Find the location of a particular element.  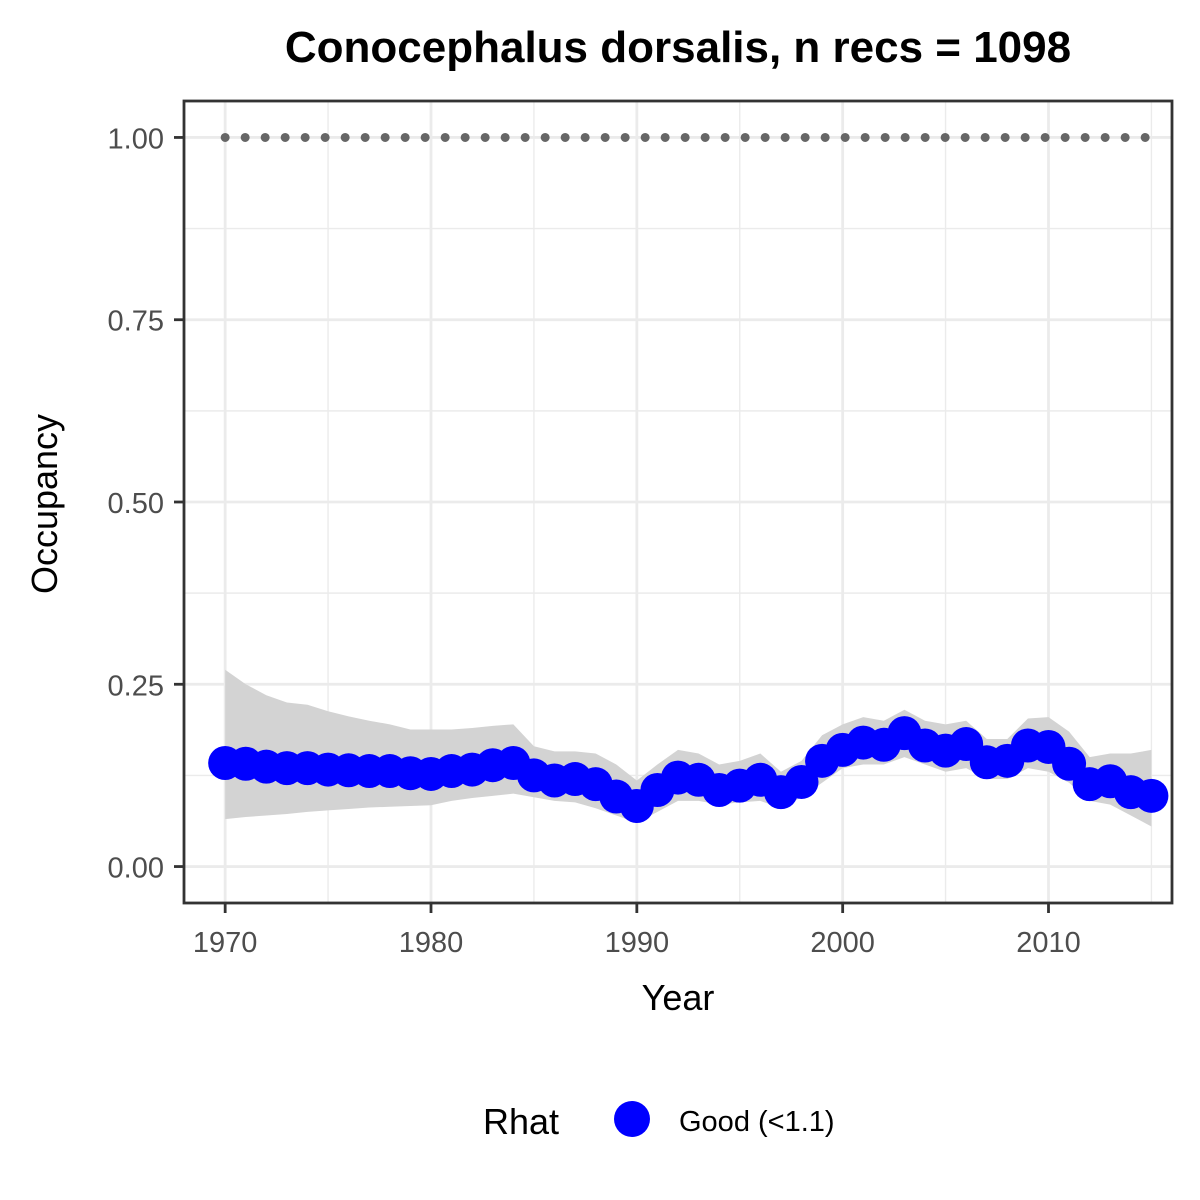

y-tick-label: 0.50 is located at coordinates (136, 504).